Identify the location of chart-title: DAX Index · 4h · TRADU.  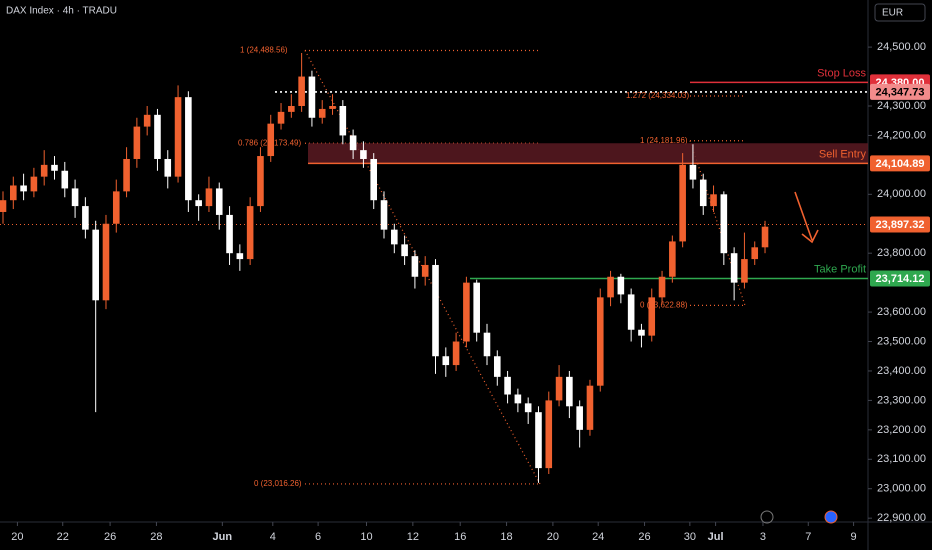
(61, 11).